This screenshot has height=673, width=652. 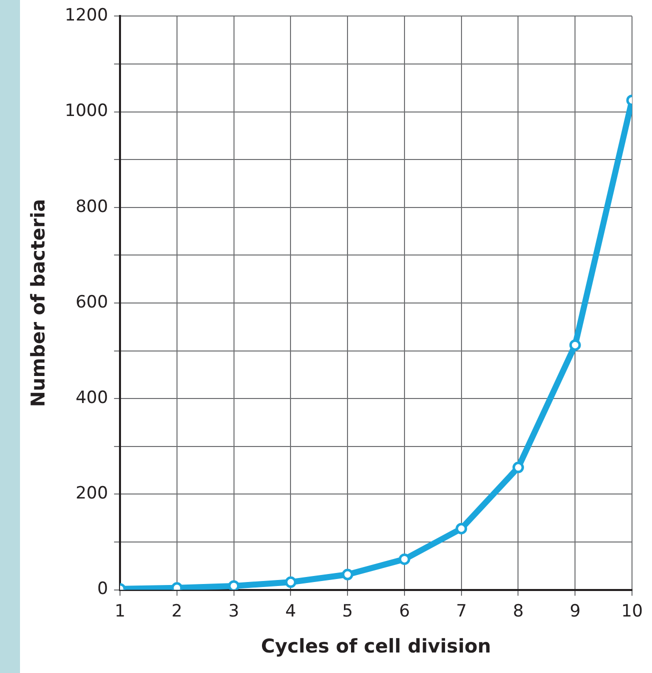 What do you see at coordinates (86, 111) in the screenshot?
I see `y-tick-label: 1000` at bounding box center [86, 111].